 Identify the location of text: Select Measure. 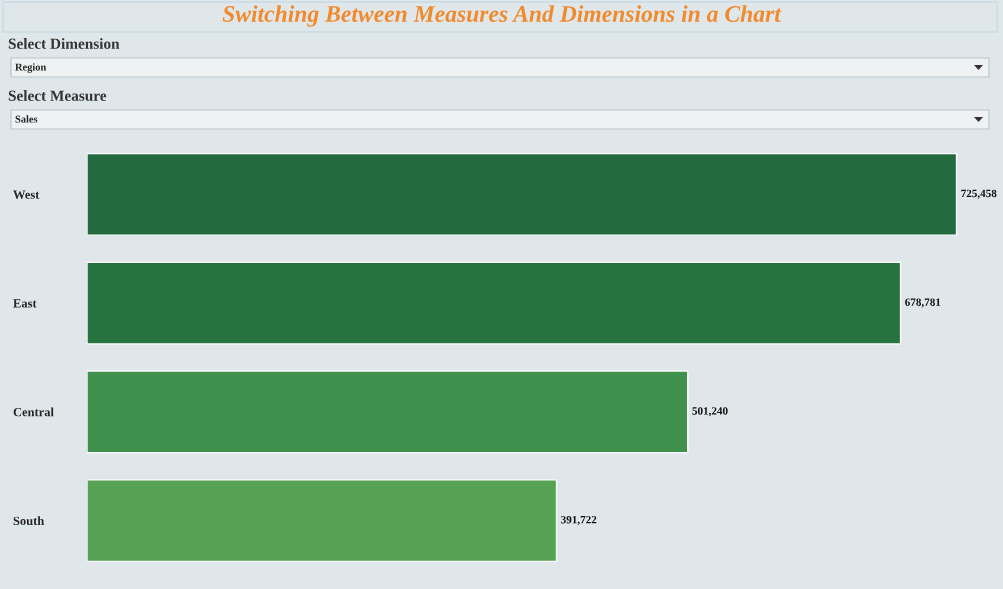
(57, 95).